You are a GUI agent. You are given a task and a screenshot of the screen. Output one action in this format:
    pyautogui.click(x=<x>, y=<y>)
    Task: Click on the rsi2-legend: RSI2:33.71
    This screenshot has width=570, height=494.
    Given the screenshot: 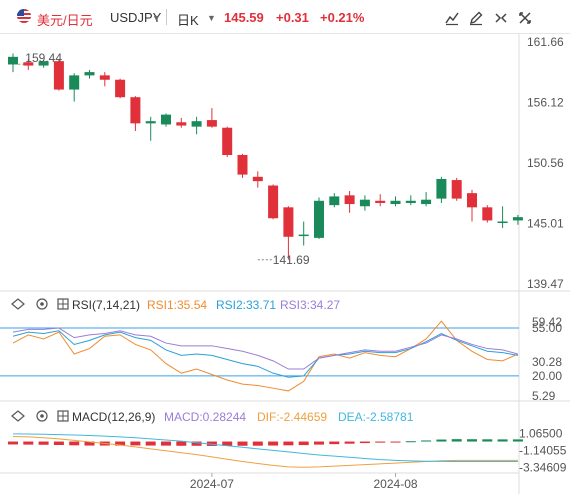 What is the action you would take?
    pyautogui.click(x=246, y=305)
    